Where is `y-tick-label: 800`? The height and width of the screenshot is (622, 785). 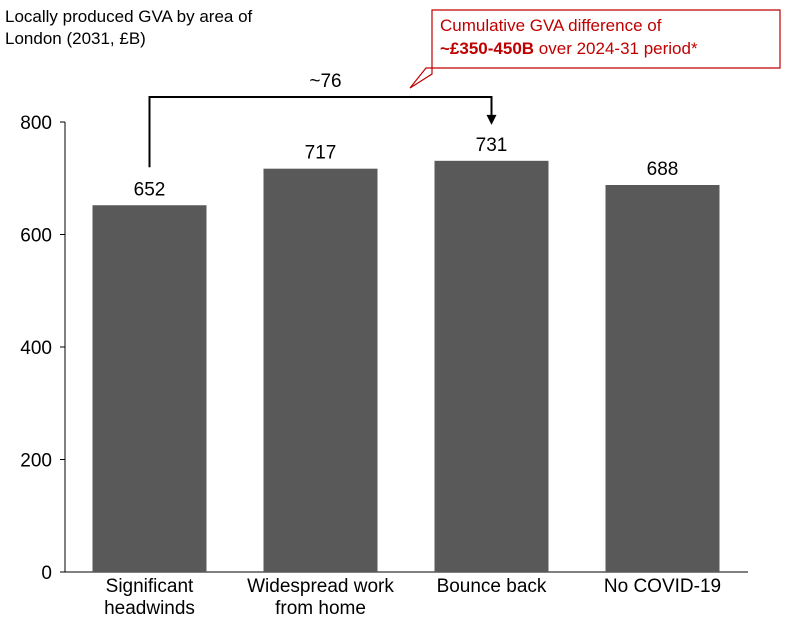
y-tick-label: 800 is located at coordinates (36, 123).